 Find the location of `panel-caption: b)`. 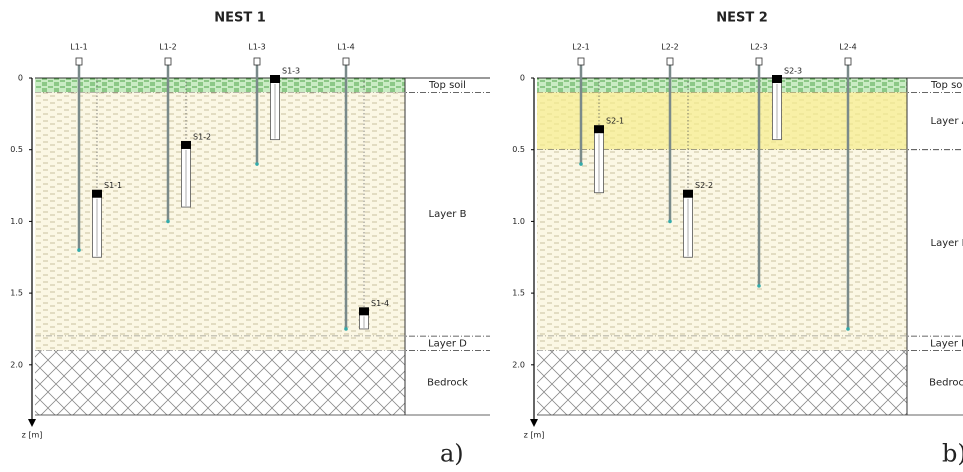

panel-caption: b) is located at coordinates (952, 454).